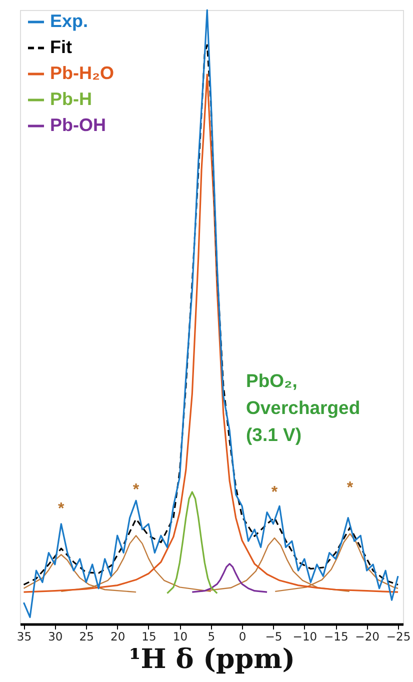 The width and height of the screenshot is (413, 682). What do you see at coordinates (273, 637) in the screenshot?
I see `x-tick-label: −5` at bounding box center [273, 637].